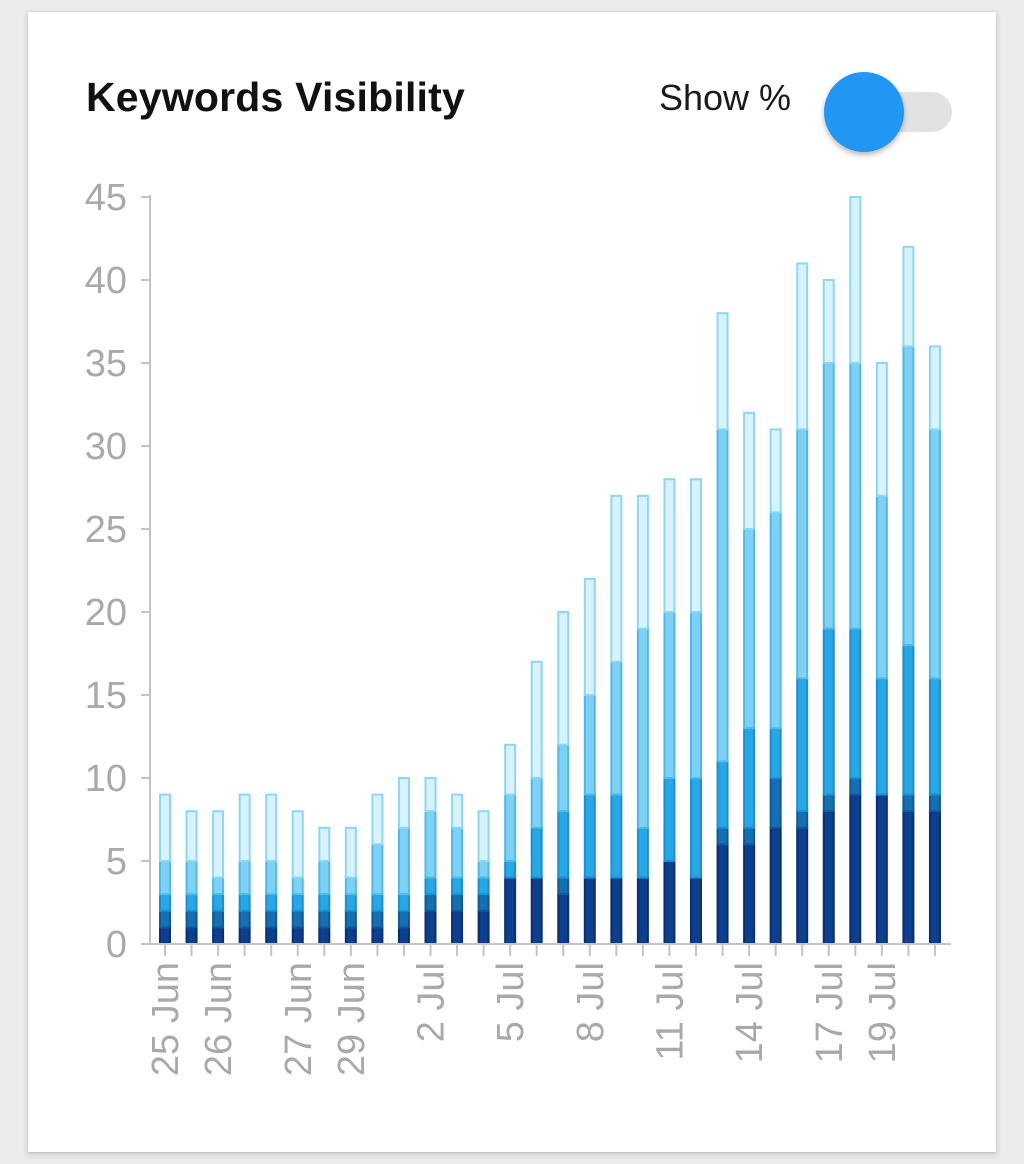 Image resolution: width=1024 pixels, height=1164 pixels. I want to click on y-tick-label: 40, so click(106, 281).